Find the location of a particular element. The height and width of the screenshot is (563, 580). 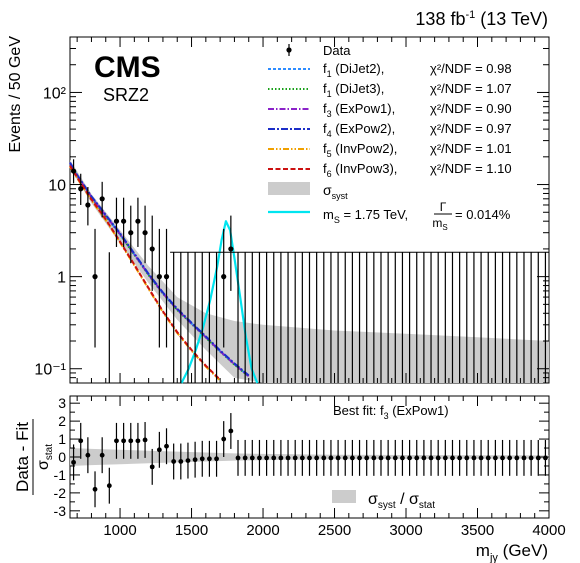

legend-fit-chi2: χ²/NDF = 0.98 is located at coordinates (471, 68).